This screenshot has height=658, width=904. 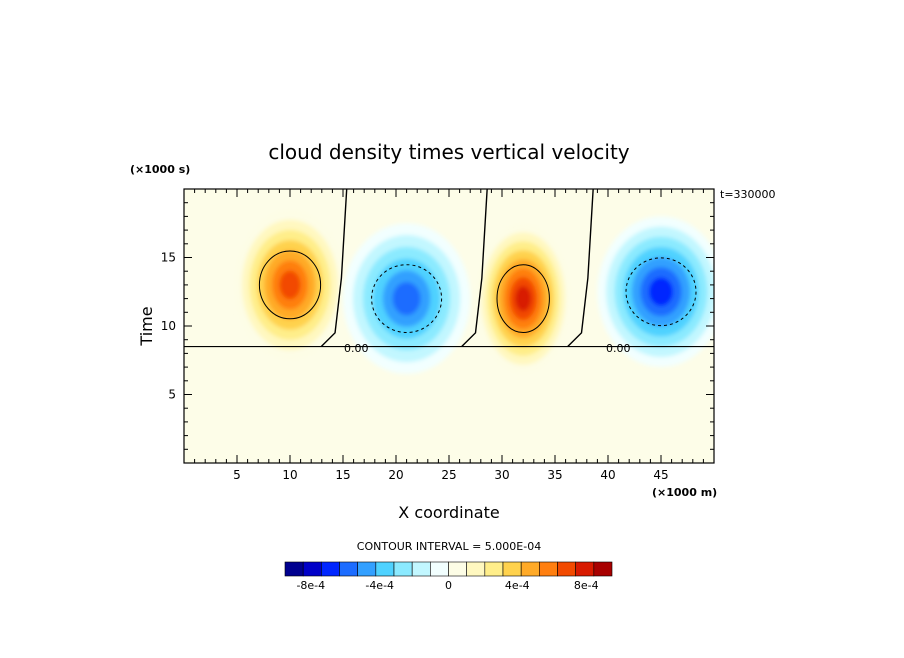 I want to click on y-tick-label: 5, so click(x=172, y=395).